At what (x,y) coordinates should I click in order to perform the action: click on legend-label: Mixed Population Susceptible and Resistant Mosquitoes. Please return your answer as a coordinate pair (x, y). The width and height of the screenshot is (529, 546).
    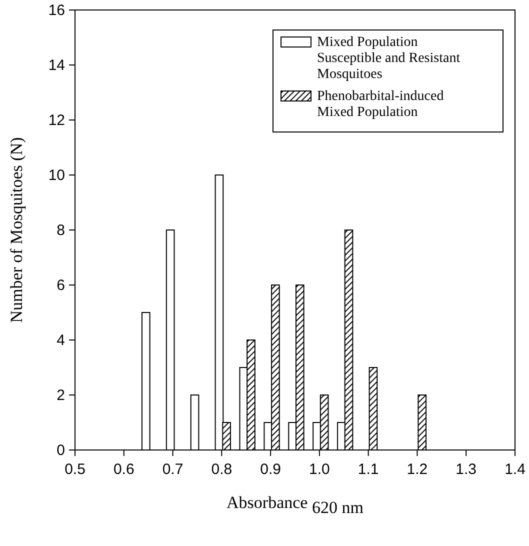
    Looking at the image, I should click on (388, 58).